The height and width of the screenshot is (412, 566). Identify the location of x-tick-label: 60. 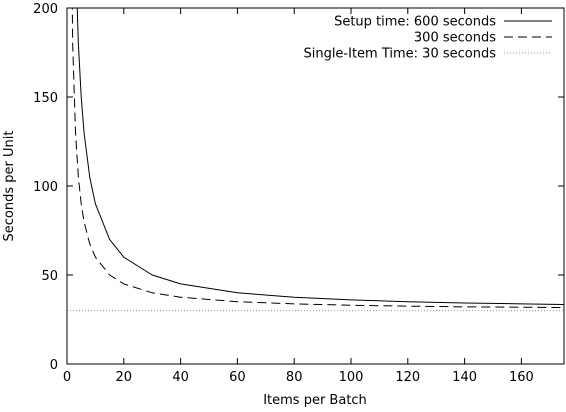
(237, 377).